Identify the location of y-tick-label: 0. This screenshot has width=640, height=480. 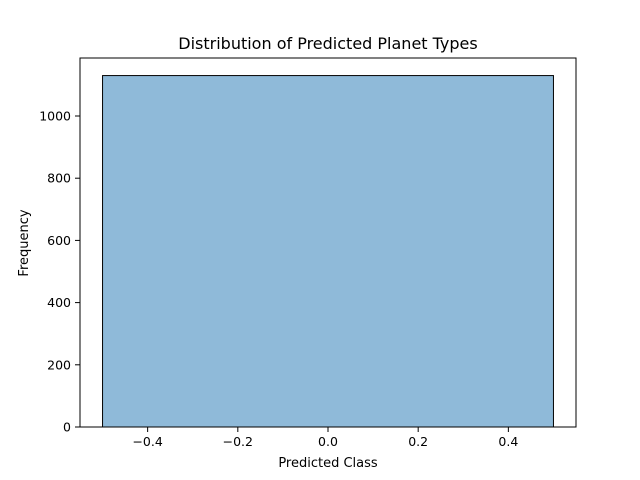
(67, 427).